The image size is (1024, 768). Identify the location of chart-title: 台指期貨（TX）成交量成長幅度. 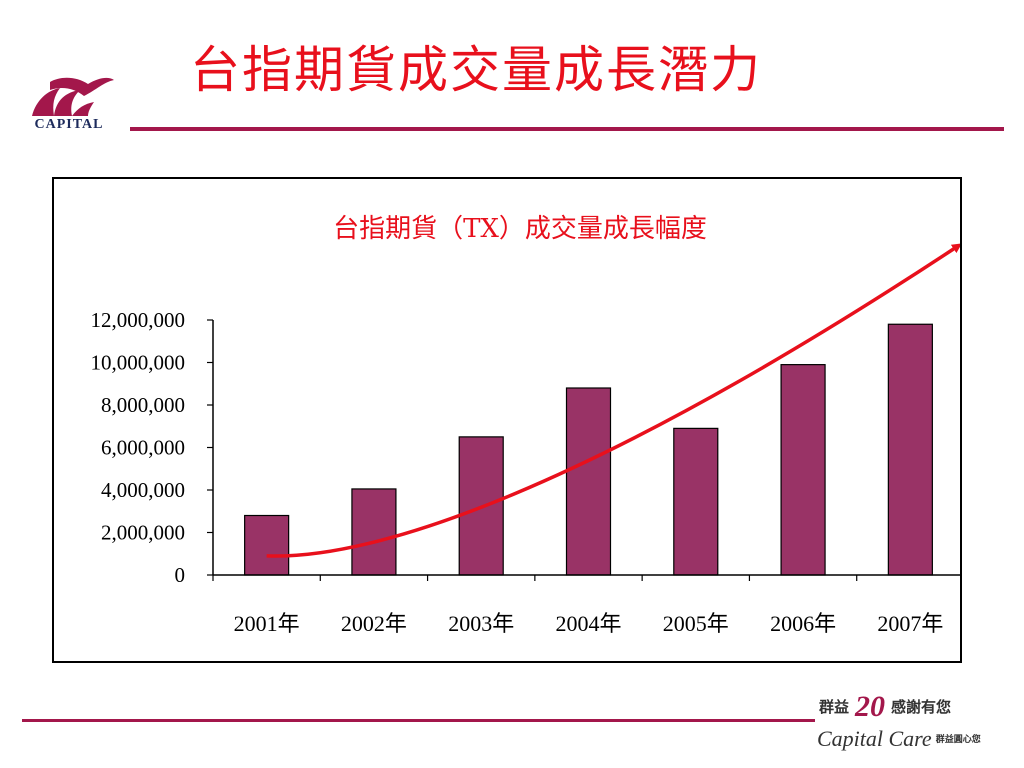
(520, 229).